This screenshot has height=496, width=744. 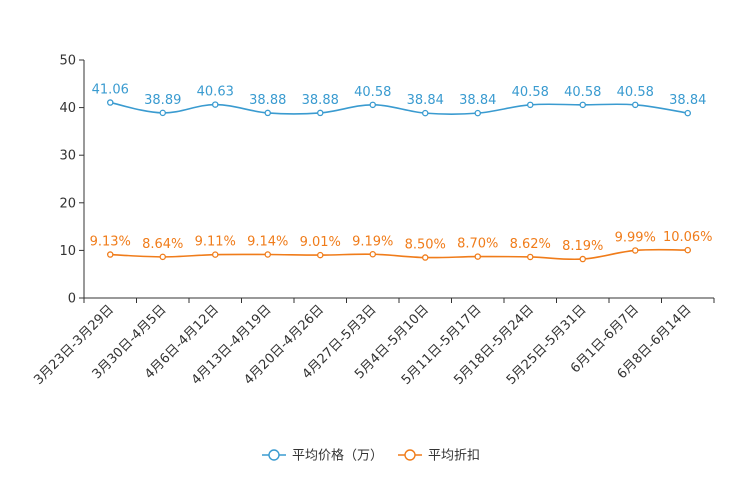 I want to click on data-label: 9.99%, so click(x=635, y=237).